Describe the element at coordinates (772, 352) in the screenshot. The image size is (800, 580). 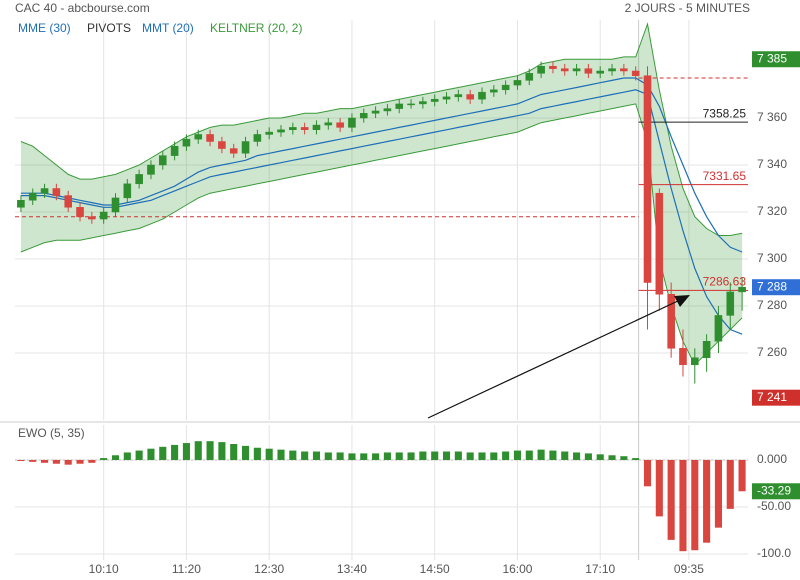
I see `y-tick-label: 7 260` at that location.